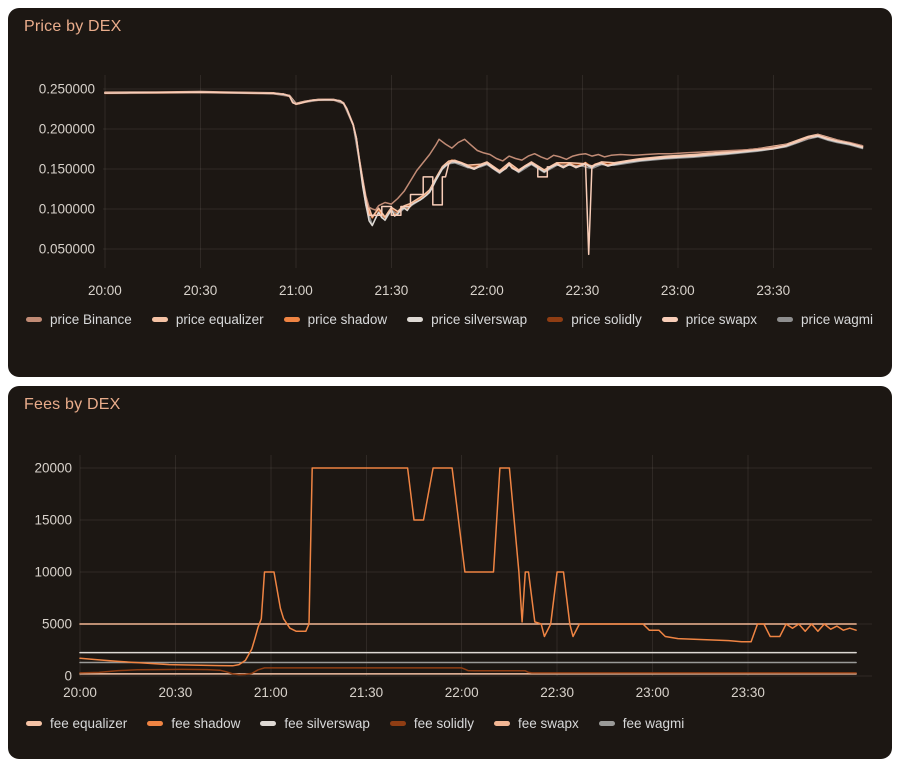  I want to click on legend-item-fee-swapx: fee swapx, so click(536, 723).